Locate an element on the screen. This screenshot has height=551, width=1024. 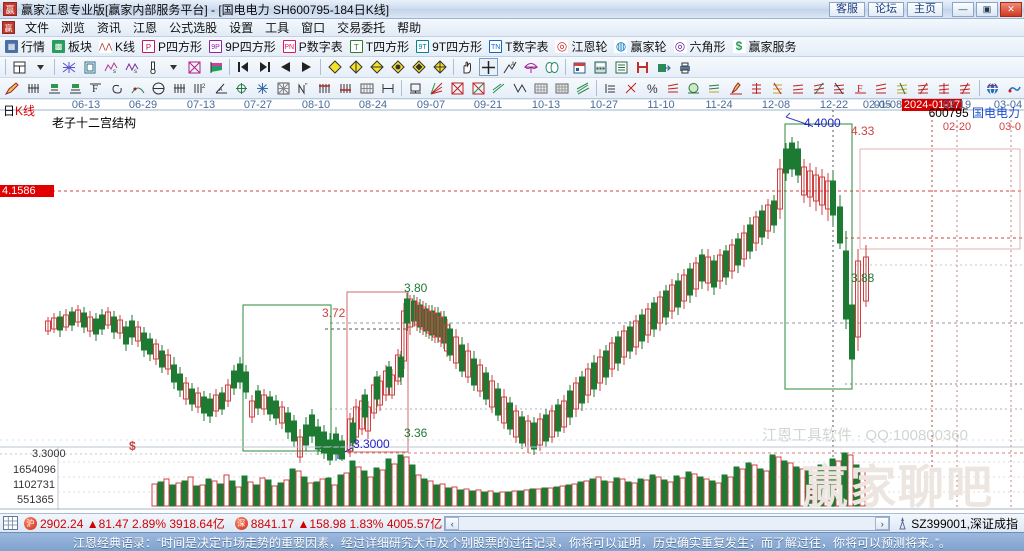
box-grid-icon is located at coordinates (283, 88).